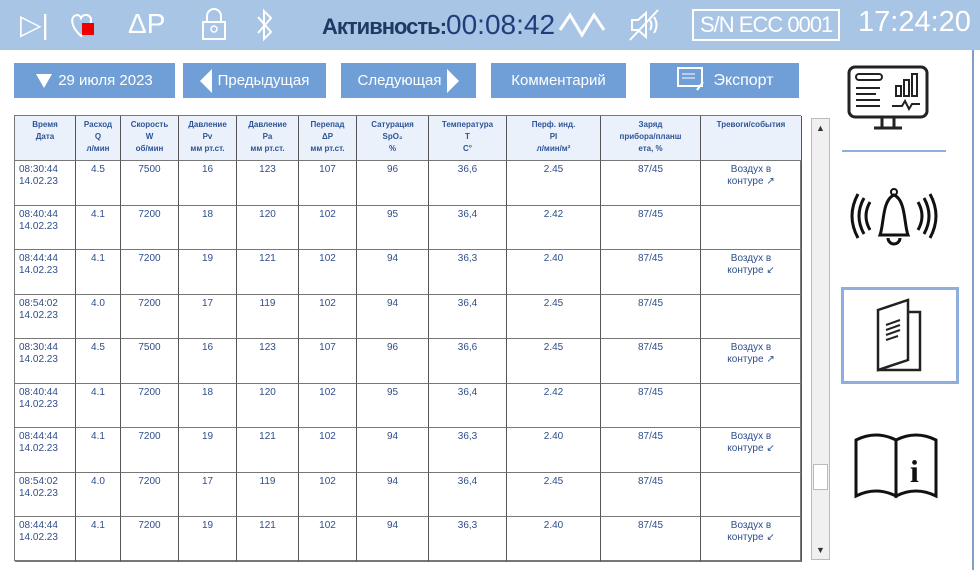  What do you see at coordinates (646, 27) in the screenshot?
I see `sound-muted-icon` at bounding box center [646, 27].